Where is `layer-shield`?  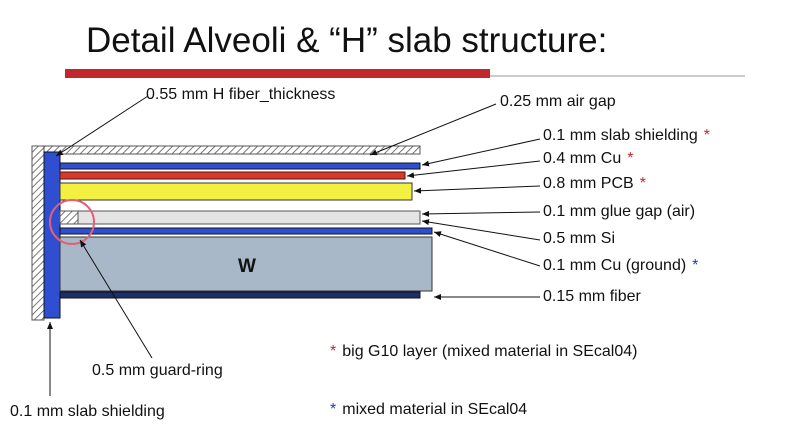
layer-shield is located at coordinates (240, 166).